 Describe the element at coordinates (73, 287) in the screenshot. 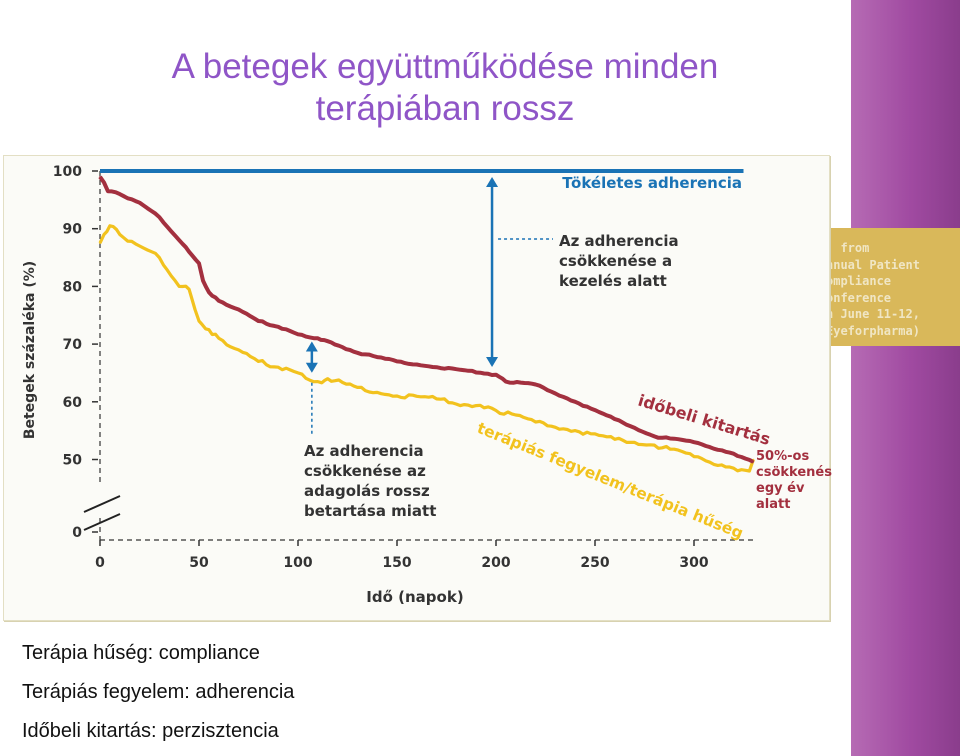

I see `y-tick-label: 80` at that location.